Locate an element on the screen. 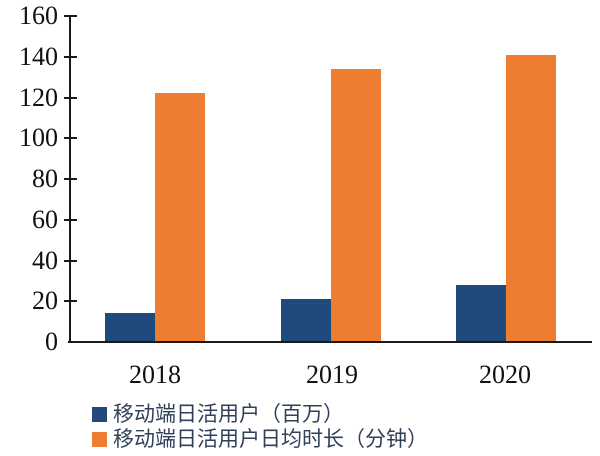 This screenshot has height=456, width=600. bar-dau-2019 is located at coordinates (306, 321).